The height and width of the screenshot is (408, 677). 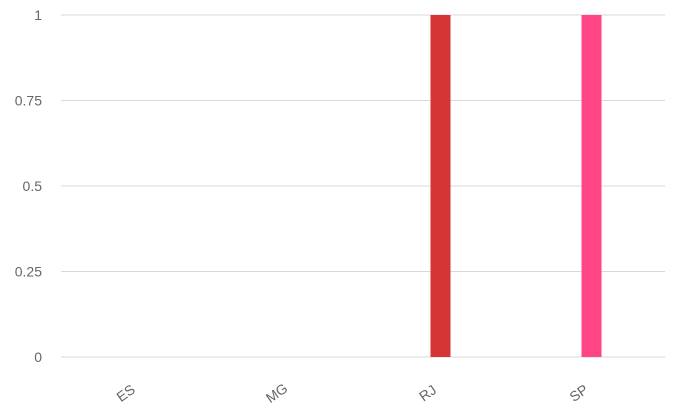 What do you see at coordinates (125, 392) in the screenshot?
I see `x-tick-label: ES` at bounding box center [125, 392].